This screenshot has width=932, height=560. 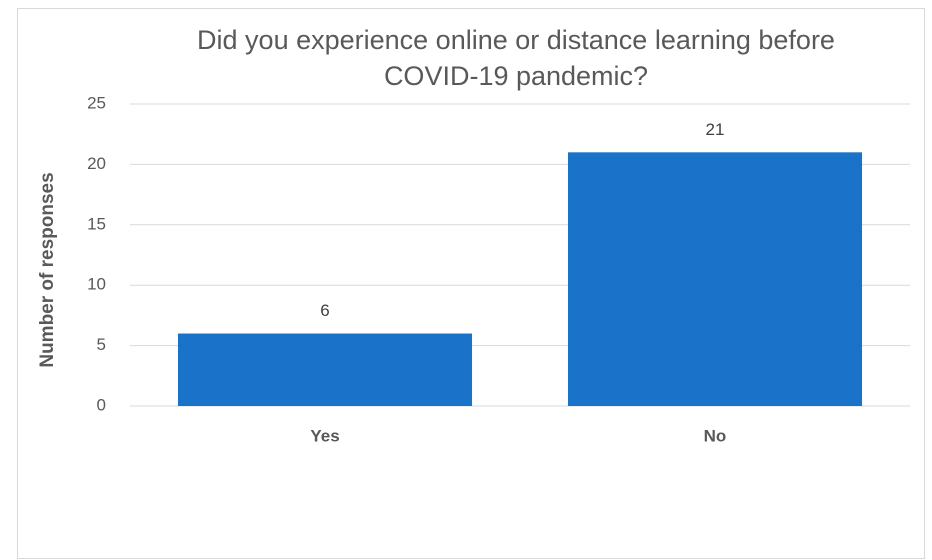 I want to click on x-tick-label: No, so click(x=715, y=435).